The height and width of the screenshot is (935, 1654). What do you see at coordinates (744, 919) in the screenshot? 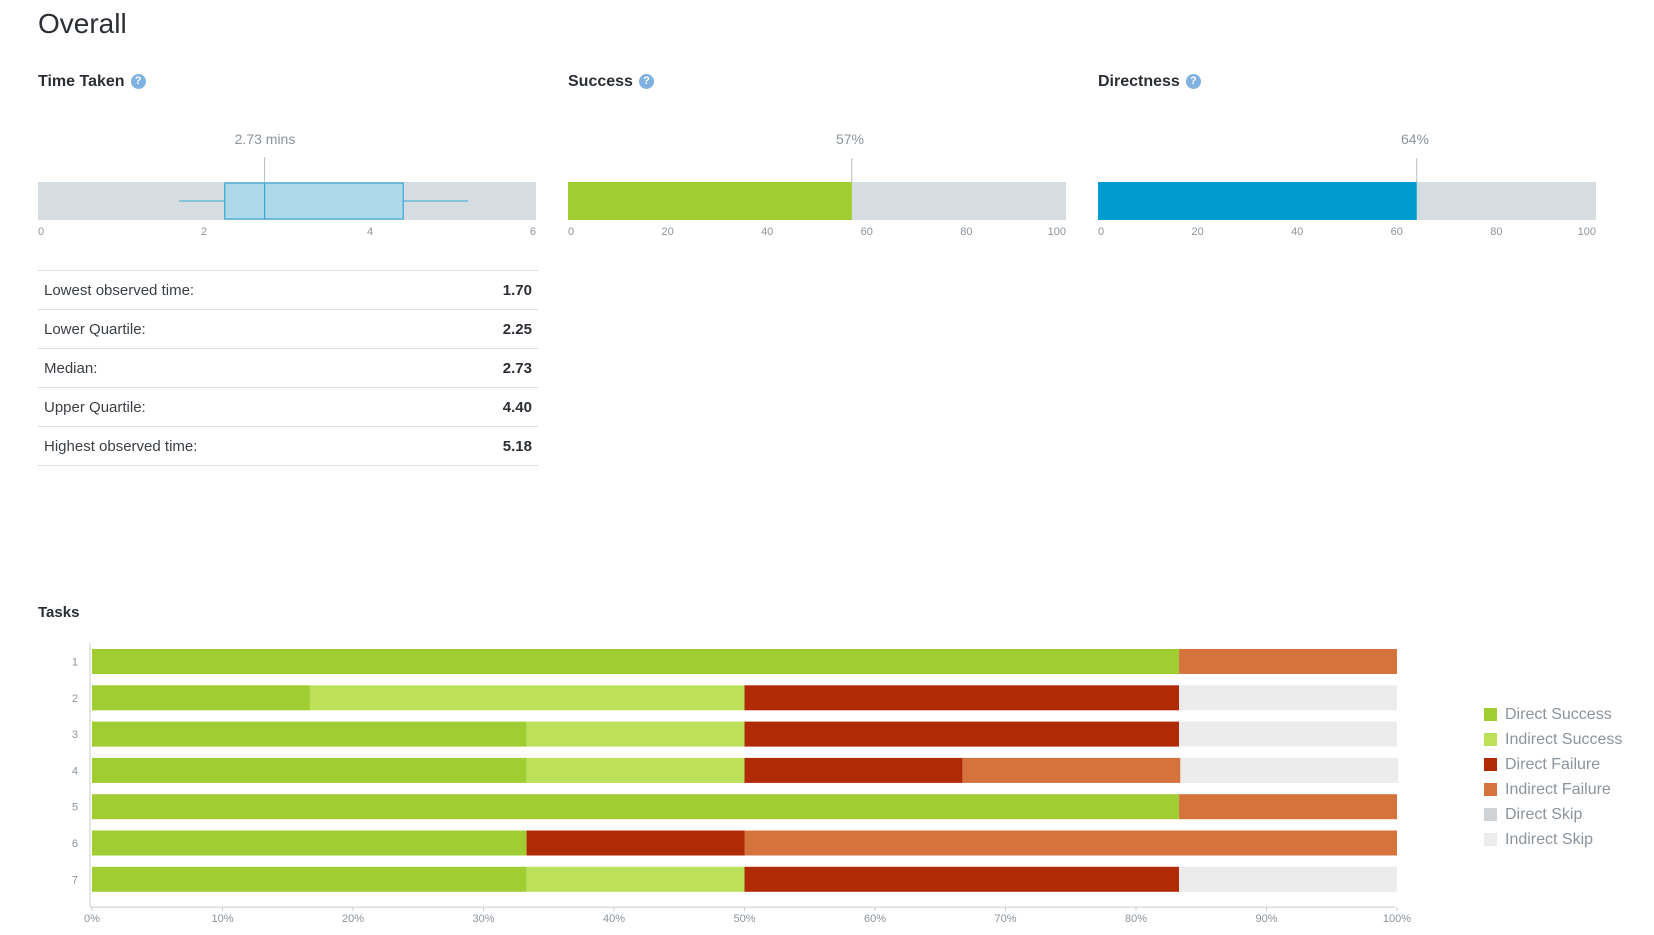
I see `x-tick-label: 50%` at bounding box center [744, 919].